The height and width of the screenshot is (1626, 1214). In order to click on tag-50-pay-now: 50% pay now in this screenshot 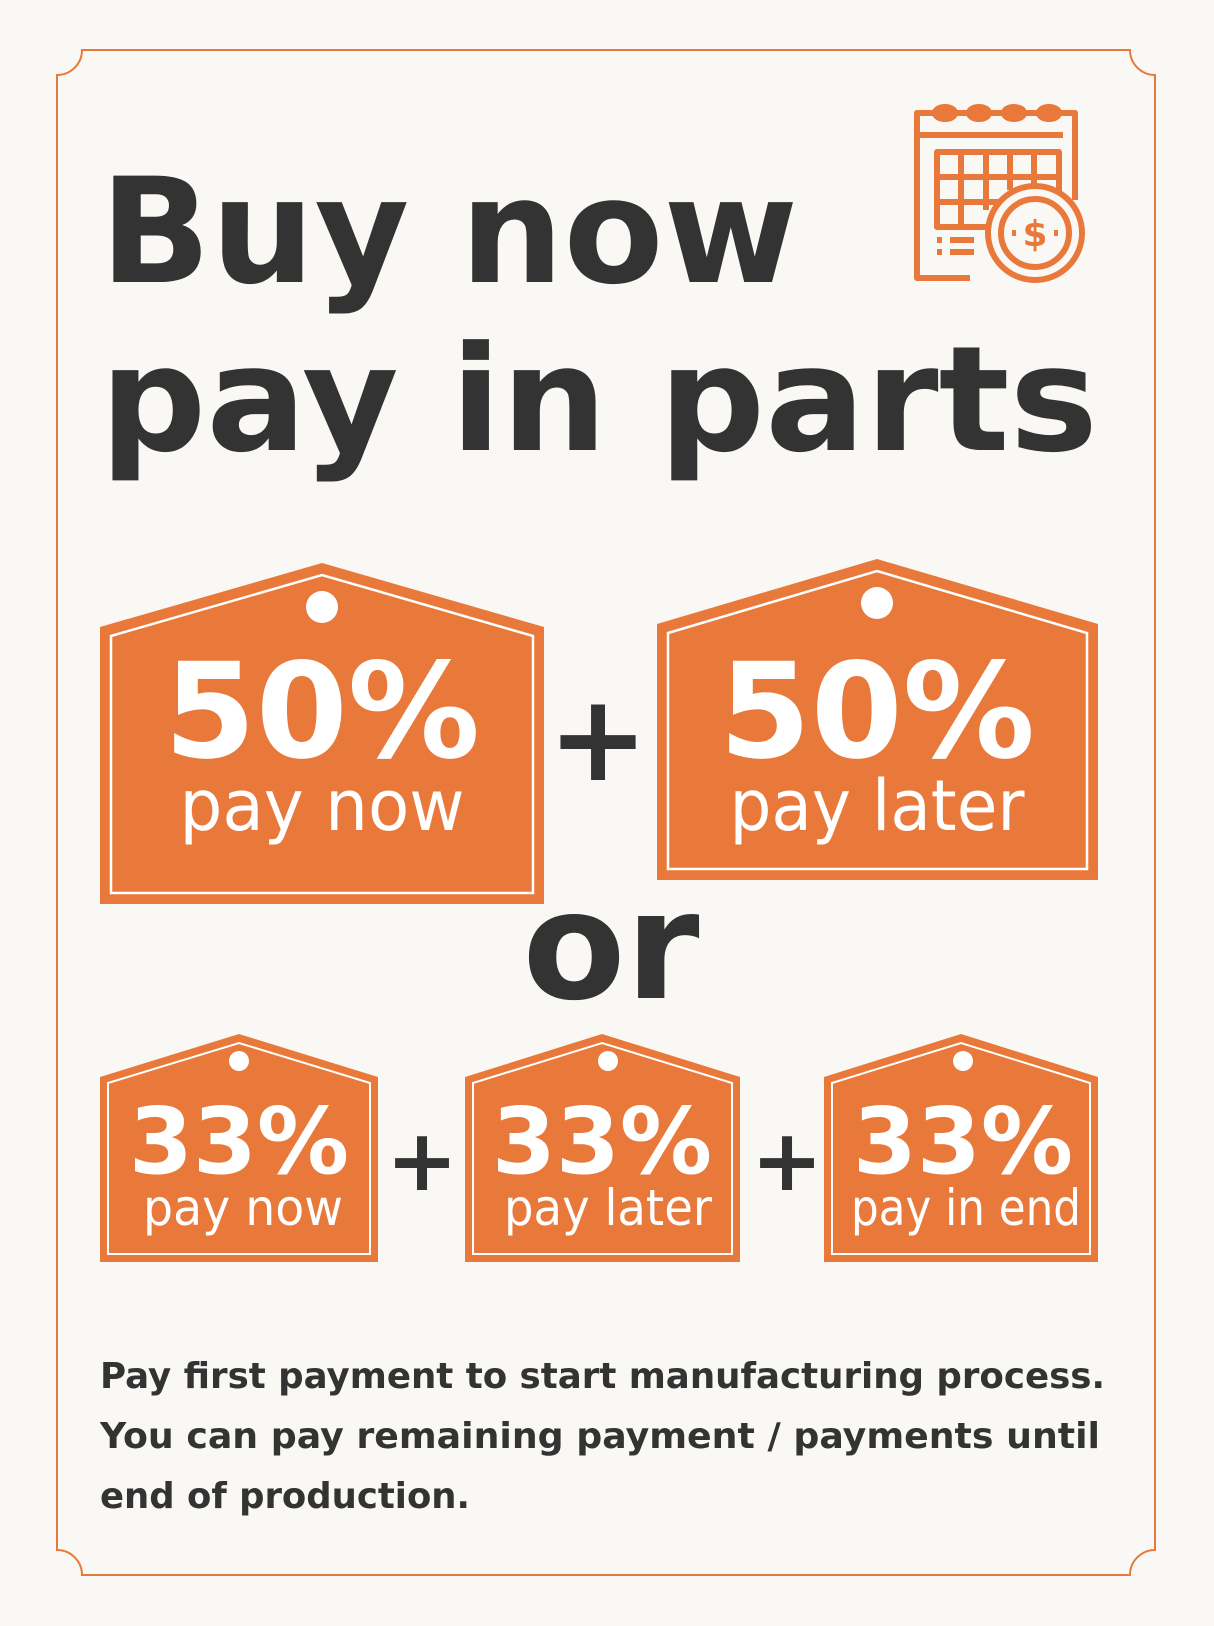, I will do `click(322, 733)`.